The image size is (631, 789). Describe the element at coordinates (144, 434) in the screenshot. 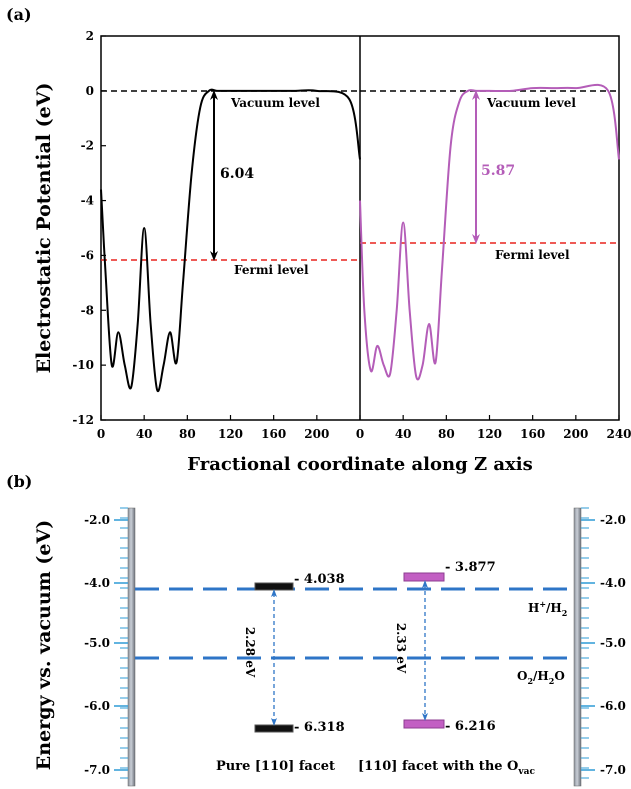

I see `x-tick-label-left: 40` at that location.